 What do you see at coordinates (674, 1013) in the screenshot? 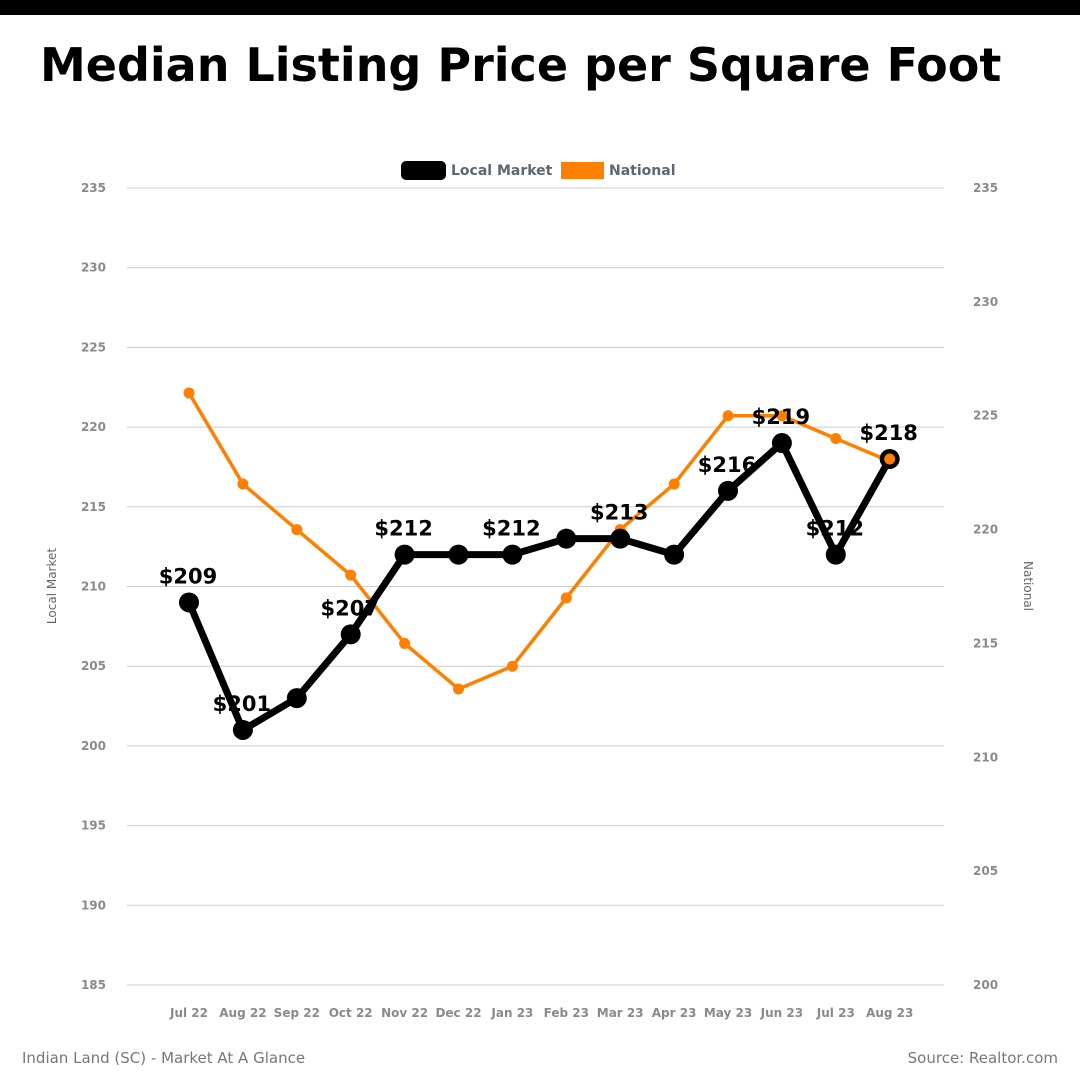
I see `x-tick-label: Apr 23` at bounding box center [674, 1013].